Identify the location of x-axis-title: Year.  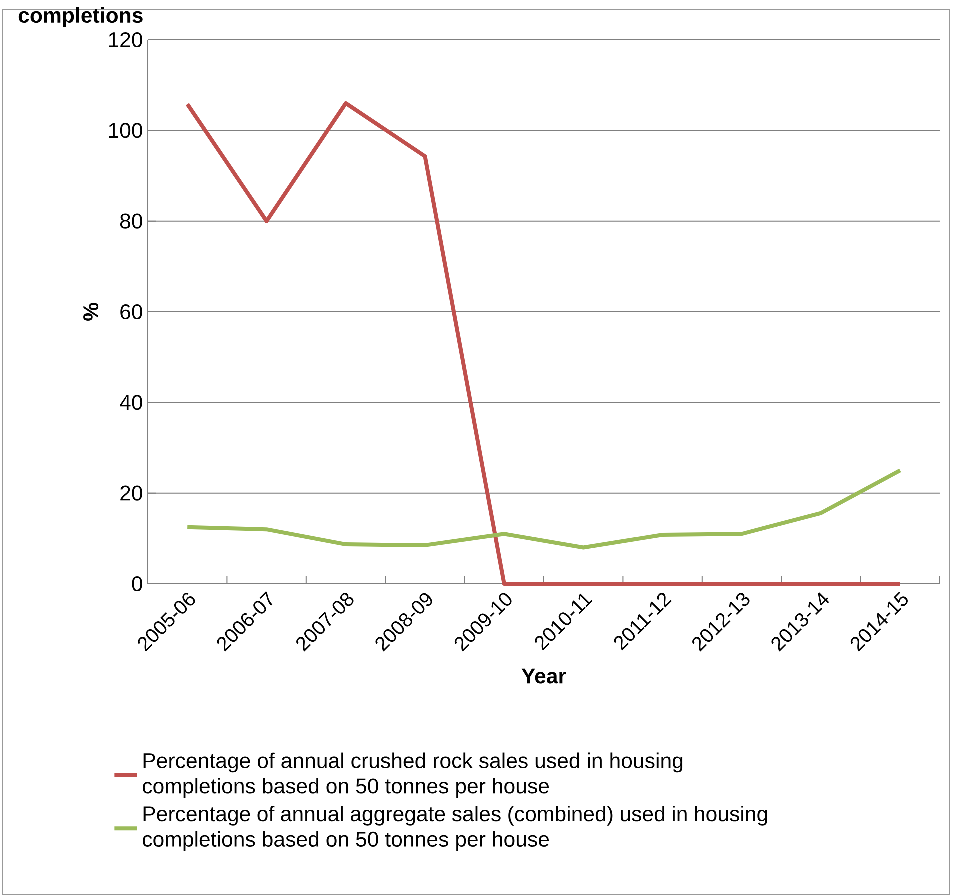
(544, 676).